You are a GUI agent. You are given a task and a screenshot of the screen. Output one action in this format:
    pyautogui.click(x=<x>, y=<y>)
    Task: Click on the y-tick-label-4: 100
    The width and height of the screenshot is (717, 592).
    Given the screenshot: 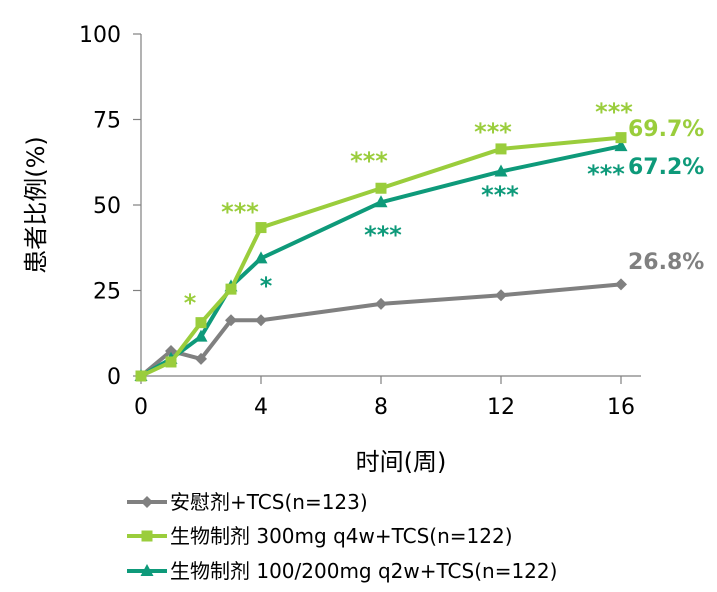 What is the action you would take?
    pyautogui.click(x=100, y=35)
    